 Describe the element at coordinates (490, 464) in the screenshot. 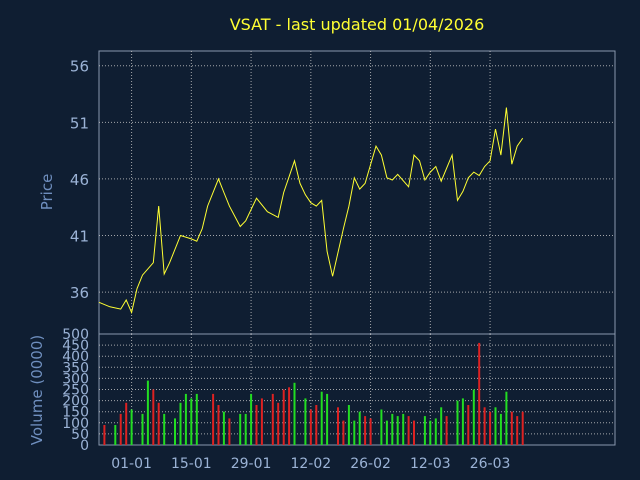

I see `x-tick-label: 26-03` at that location.